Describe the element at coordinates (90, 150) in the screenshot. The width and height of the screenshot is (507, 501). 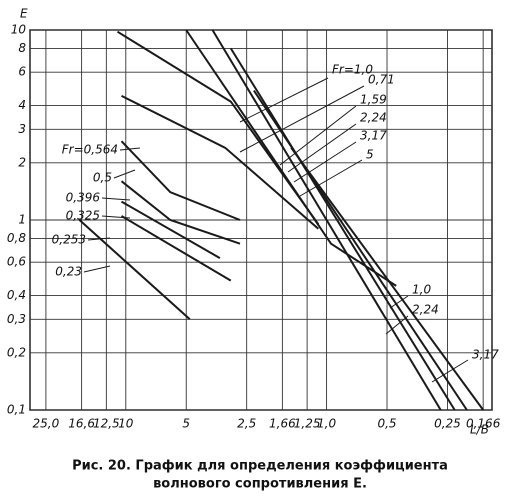
I see `series-label: Fr=0,564` at that location.